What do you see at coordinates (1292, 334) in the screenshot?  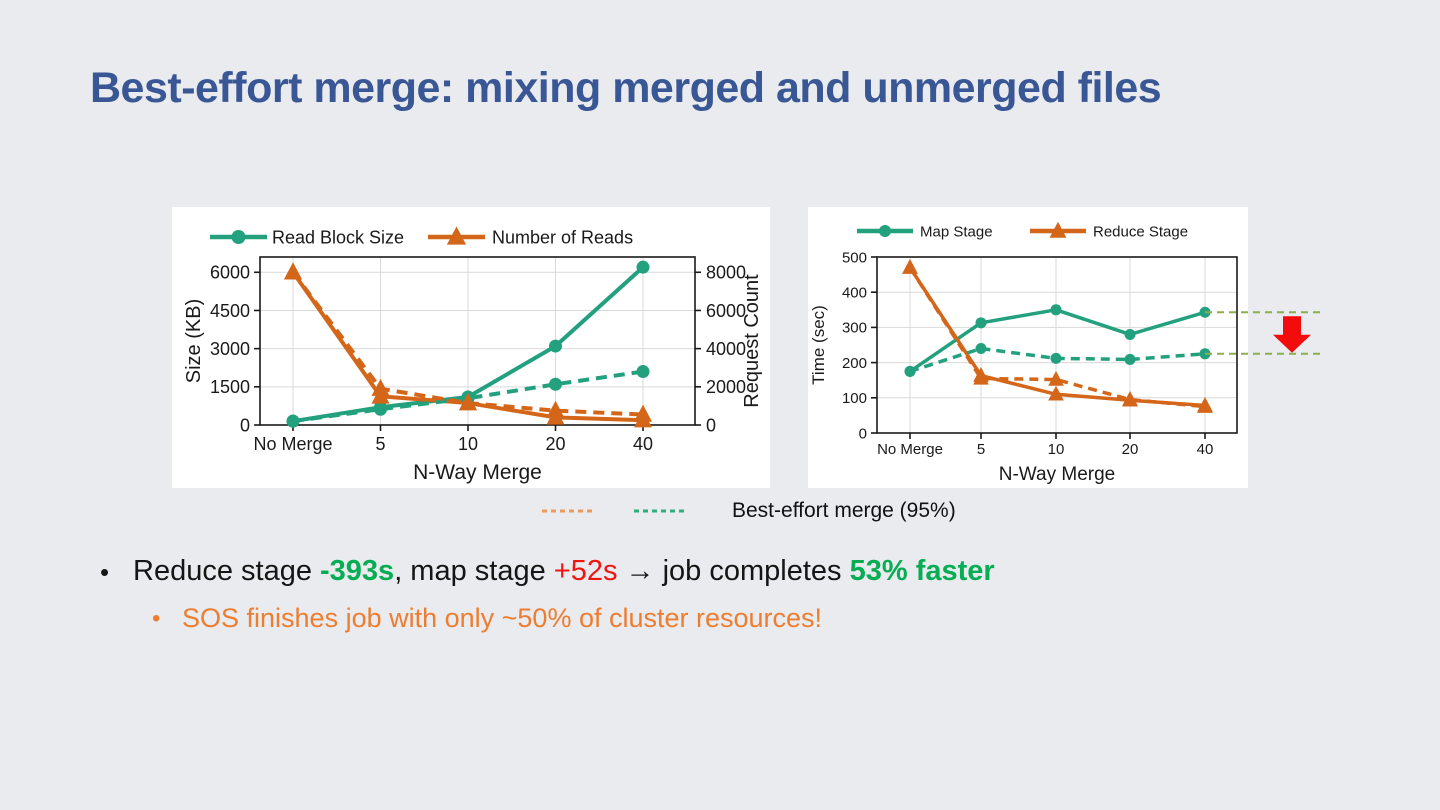 I see `drop-arrow-icon` at bounding box center [1292, 334].